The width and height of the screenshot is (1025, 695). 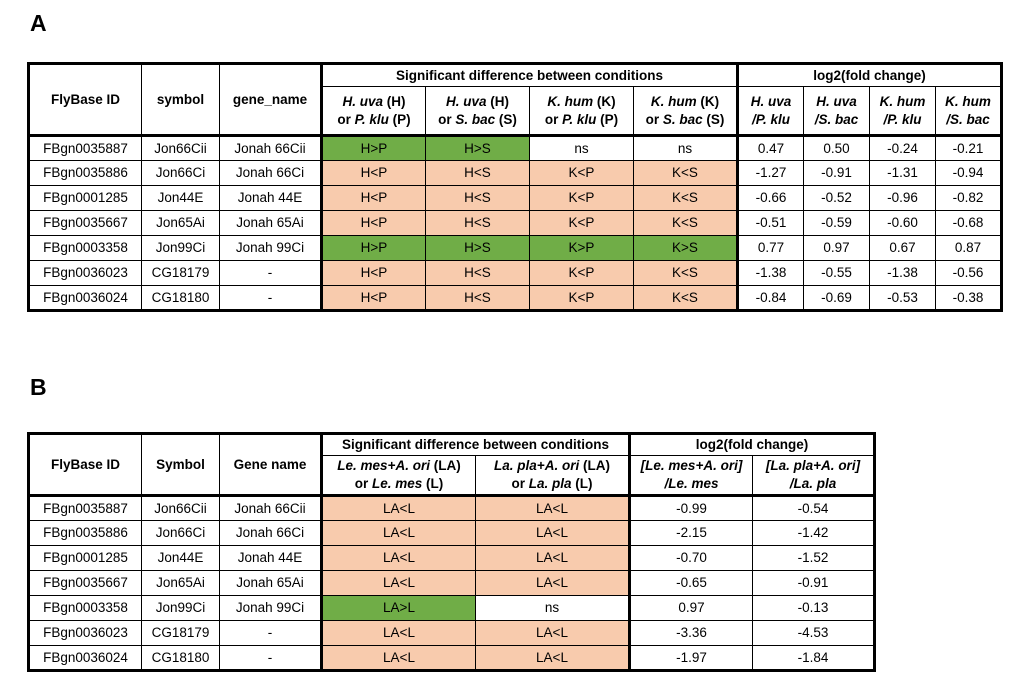 I want to click on ratio-label: [La. pla+A. ori], so click(x=813, y=466).